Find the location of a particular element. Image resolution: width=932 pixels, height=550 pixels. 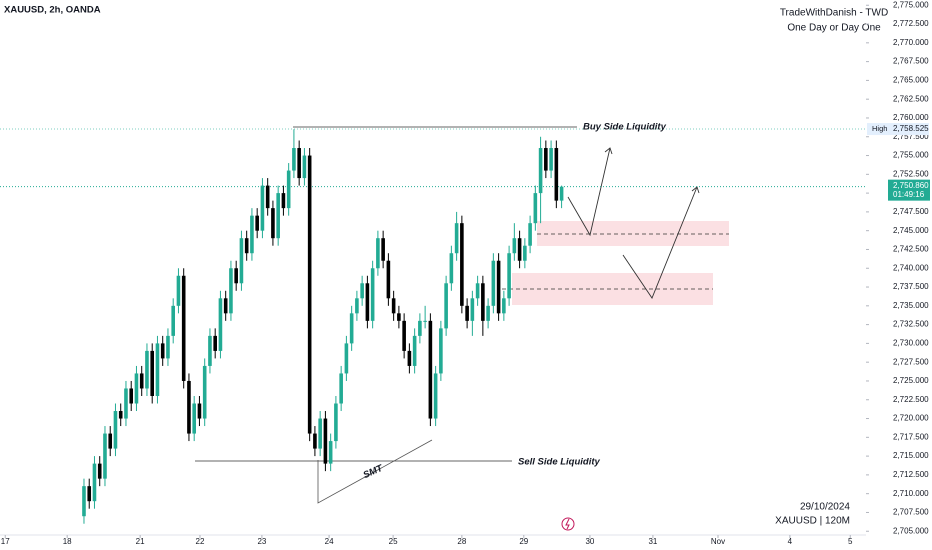

annotation: Sell Side Liquidity is located at coordinates (559, 462).